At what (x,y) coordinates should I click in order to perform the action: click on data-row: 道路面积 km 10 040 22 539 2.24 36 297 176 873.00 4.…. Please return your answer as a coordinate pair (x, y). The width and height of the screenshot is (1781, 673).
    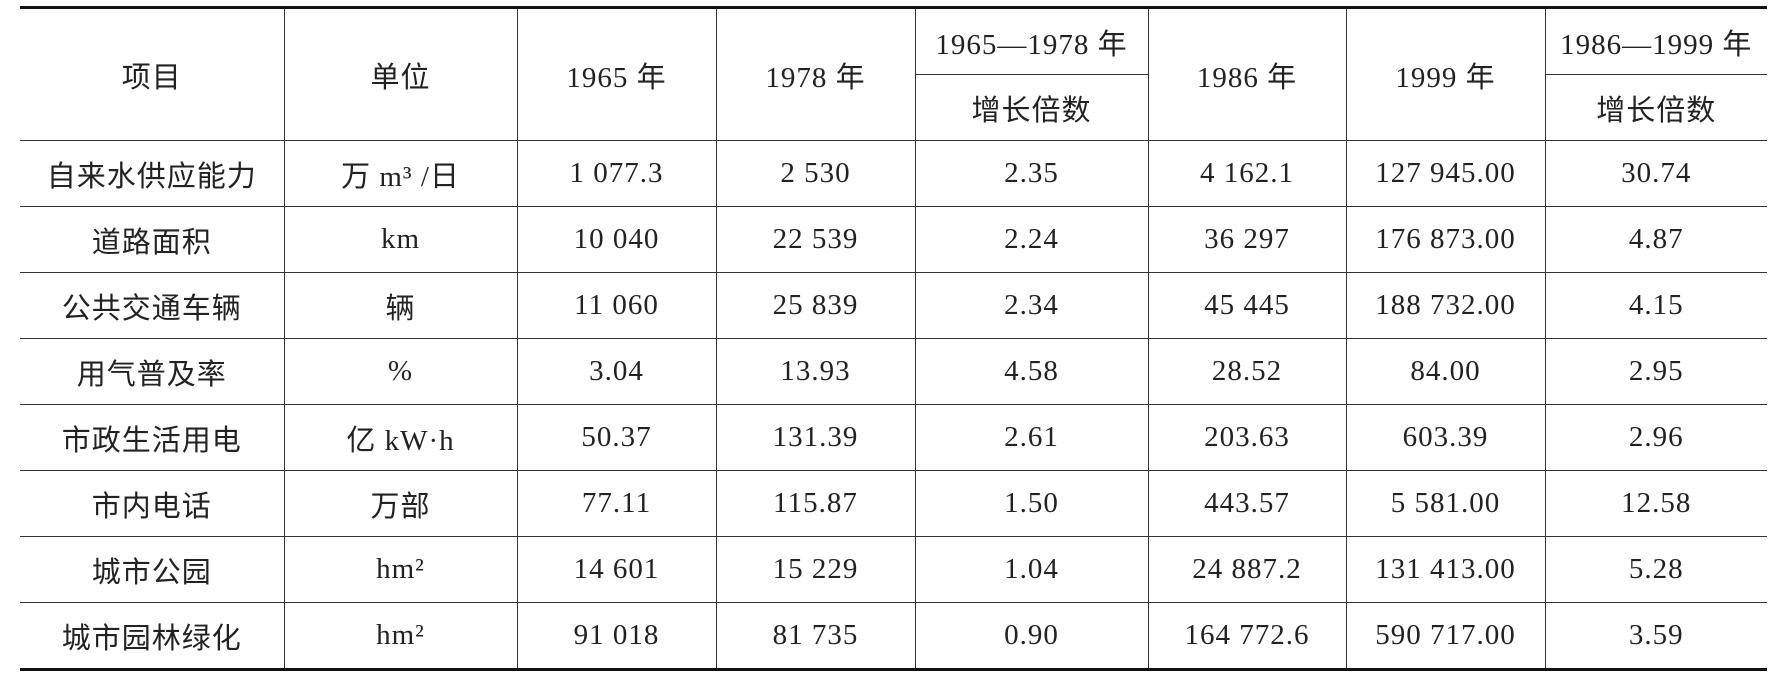
    Looking at the image, I should click on (893, 239).